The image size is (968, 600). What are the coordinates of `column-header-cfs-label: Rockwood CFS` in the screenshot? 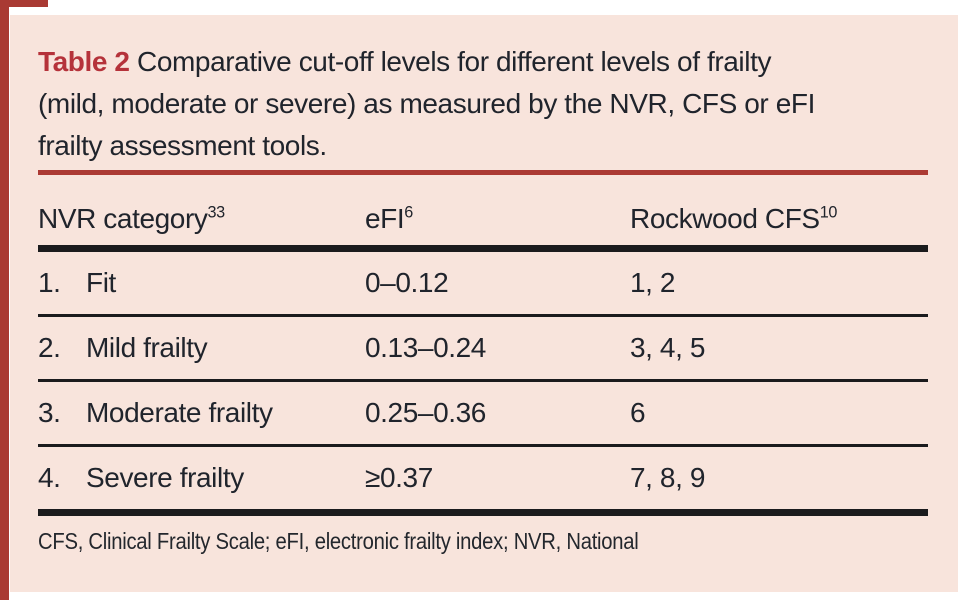 It's located at (725, 218).